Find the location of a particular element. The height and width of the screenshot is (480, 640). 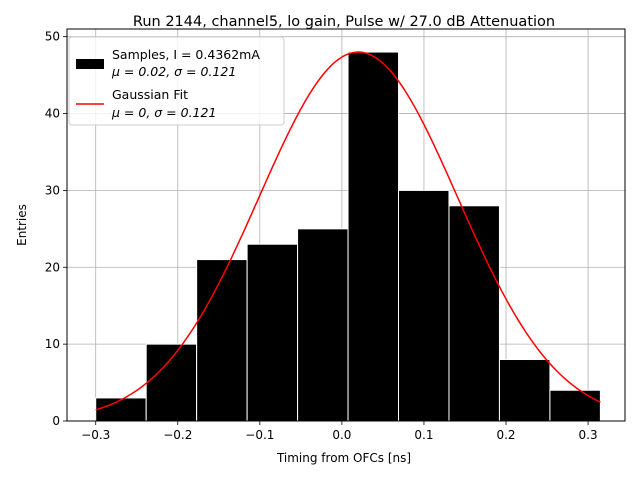

y-tick-label: 10 is located at coordinates (52, 344).